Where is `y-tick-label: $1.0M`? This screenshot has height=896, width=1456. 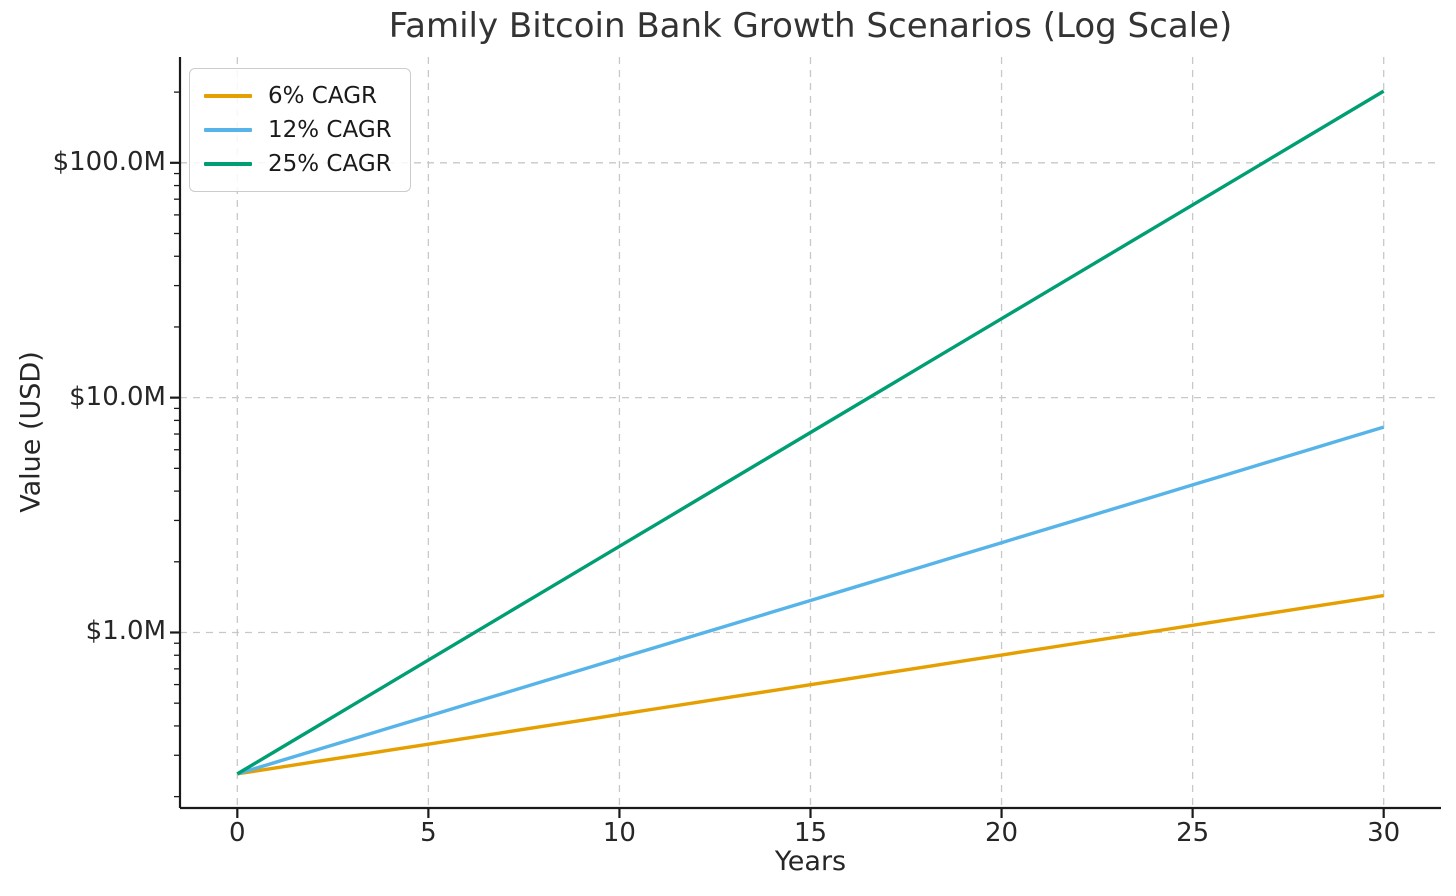 y-tick-label: $1.0M is located at coordinates (125, 631).